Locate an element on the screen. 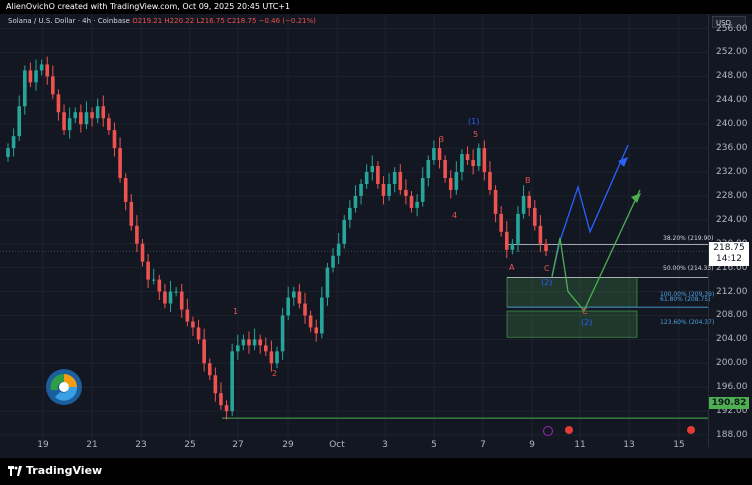 Image resolution: width=752 pixels, height=485 pixels. y-tick-label: 244.00 is located at coordinates (732, 100).